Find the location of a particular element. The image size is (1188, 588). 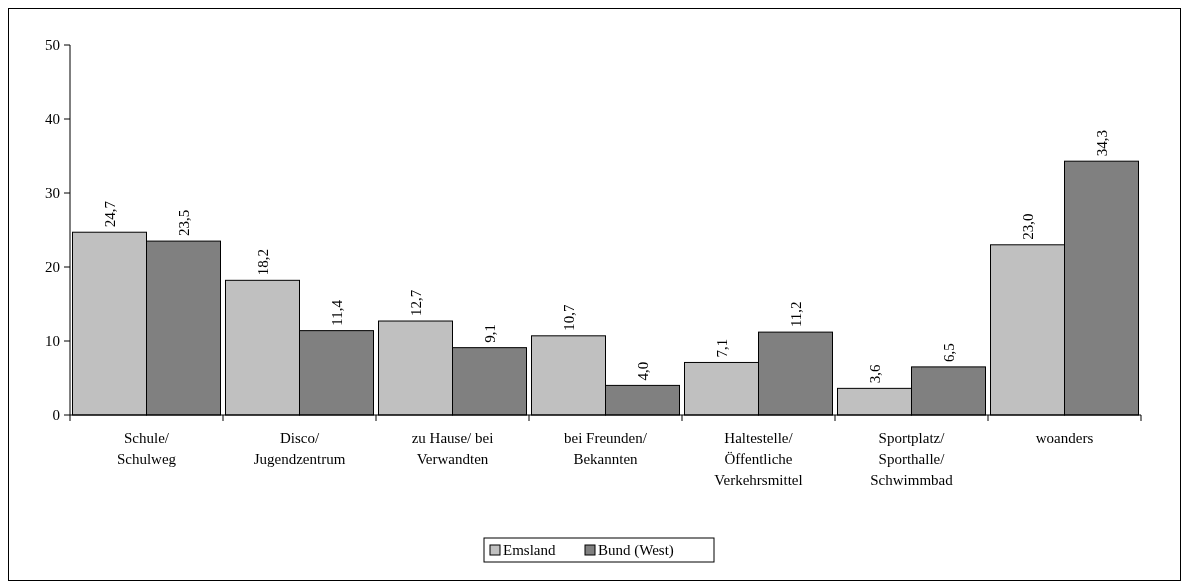

y-tick-label: 30 is located at coordinates (52, 193).